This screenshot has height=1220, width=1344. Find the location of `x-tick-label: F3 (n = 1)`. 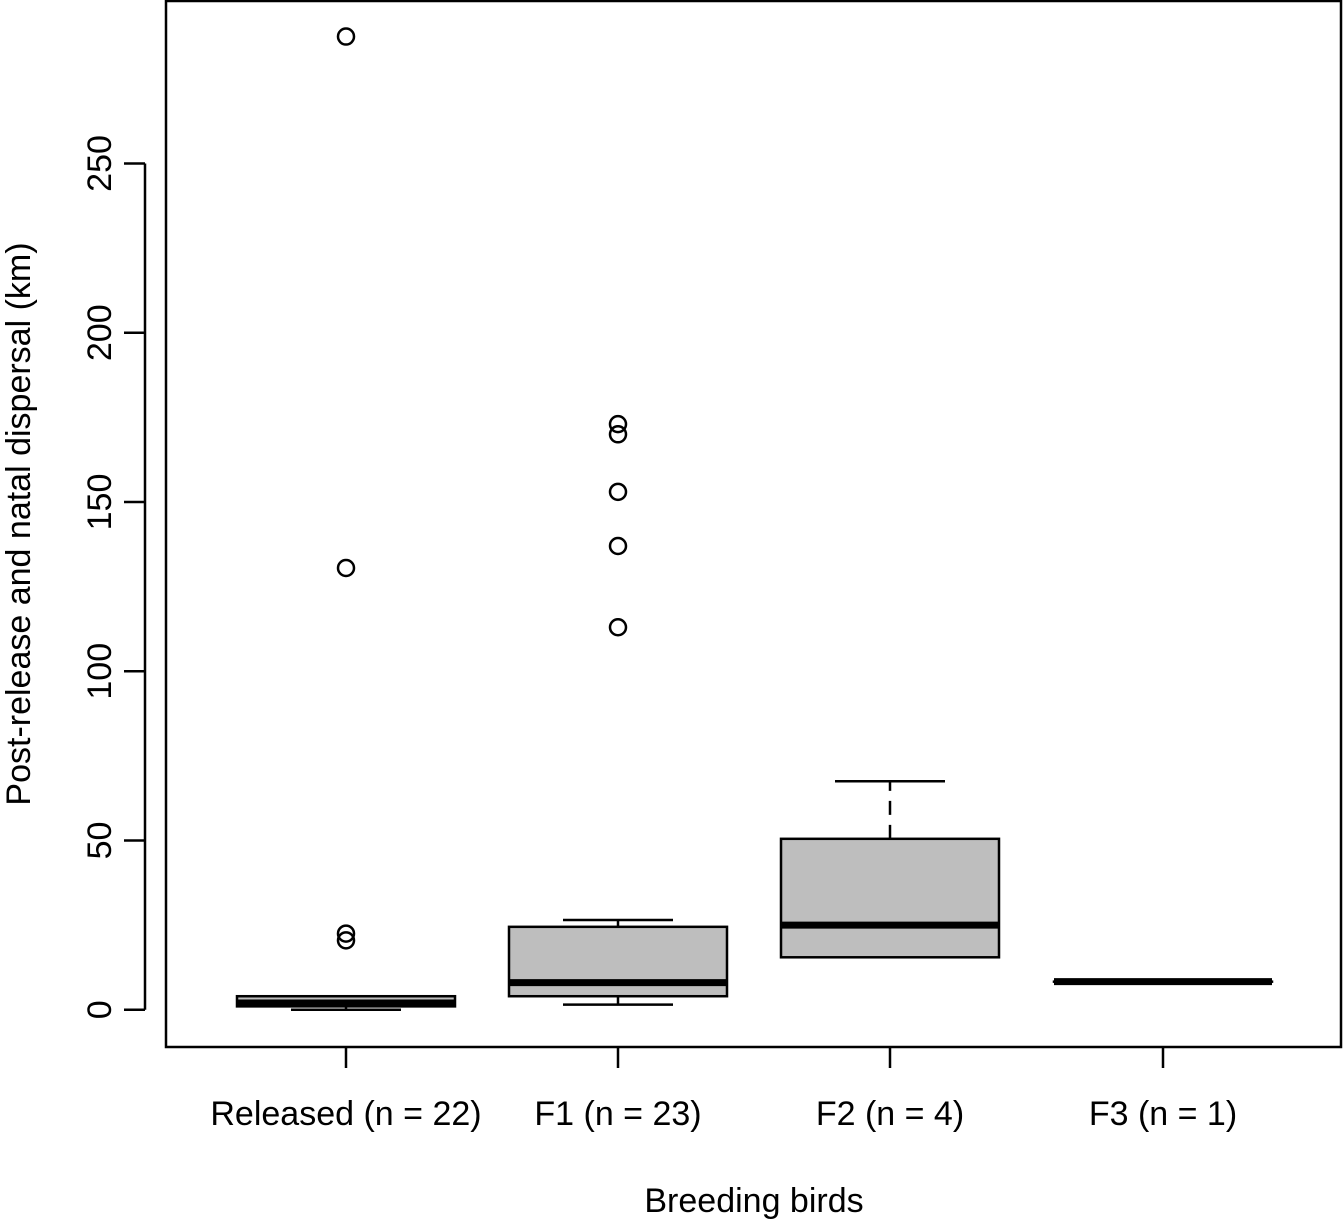

x-tick-label: F3 (n = 1) is located at coordinates (1163, 1114).